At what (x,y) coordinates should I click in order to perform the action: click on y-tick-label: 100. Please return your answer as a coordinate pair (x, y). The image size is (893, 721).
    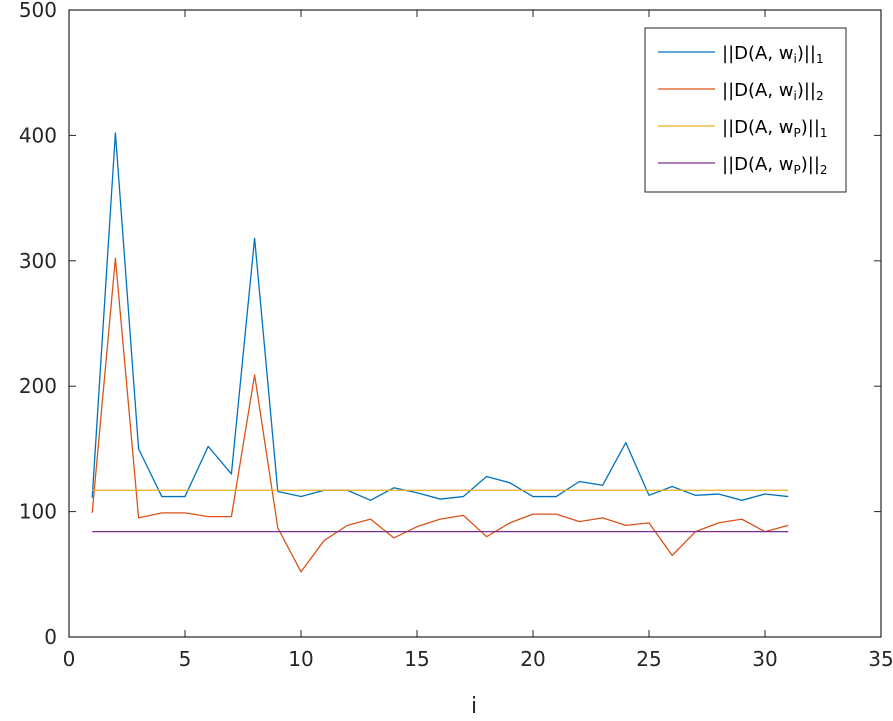
    Looking at the image, I should click on (38, 512).